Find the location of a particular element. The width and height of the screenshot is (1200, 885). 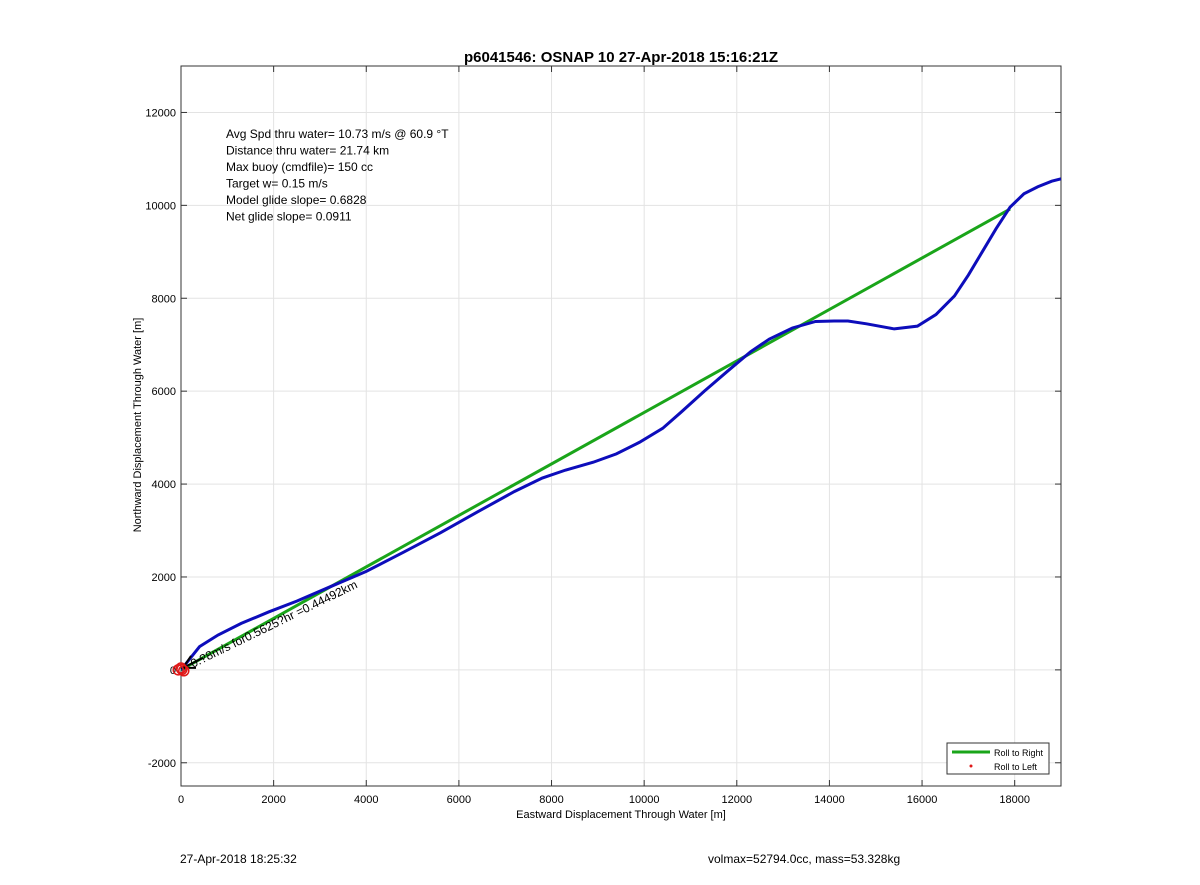

y-tick-label: 10000 is located at coordinates (160, 206).